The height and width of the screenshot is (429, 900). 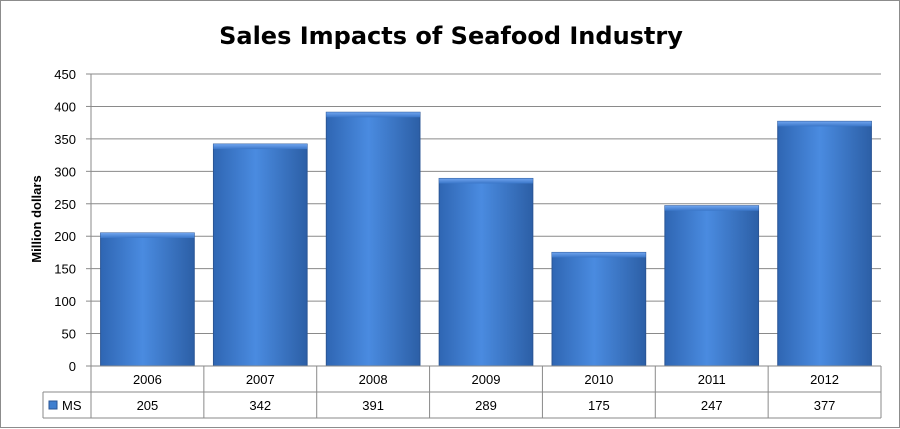 What do you see at coordinates (373, 379) in the screenshot?
I see `x-category-label: 2008` at bounding box center [373, 379].